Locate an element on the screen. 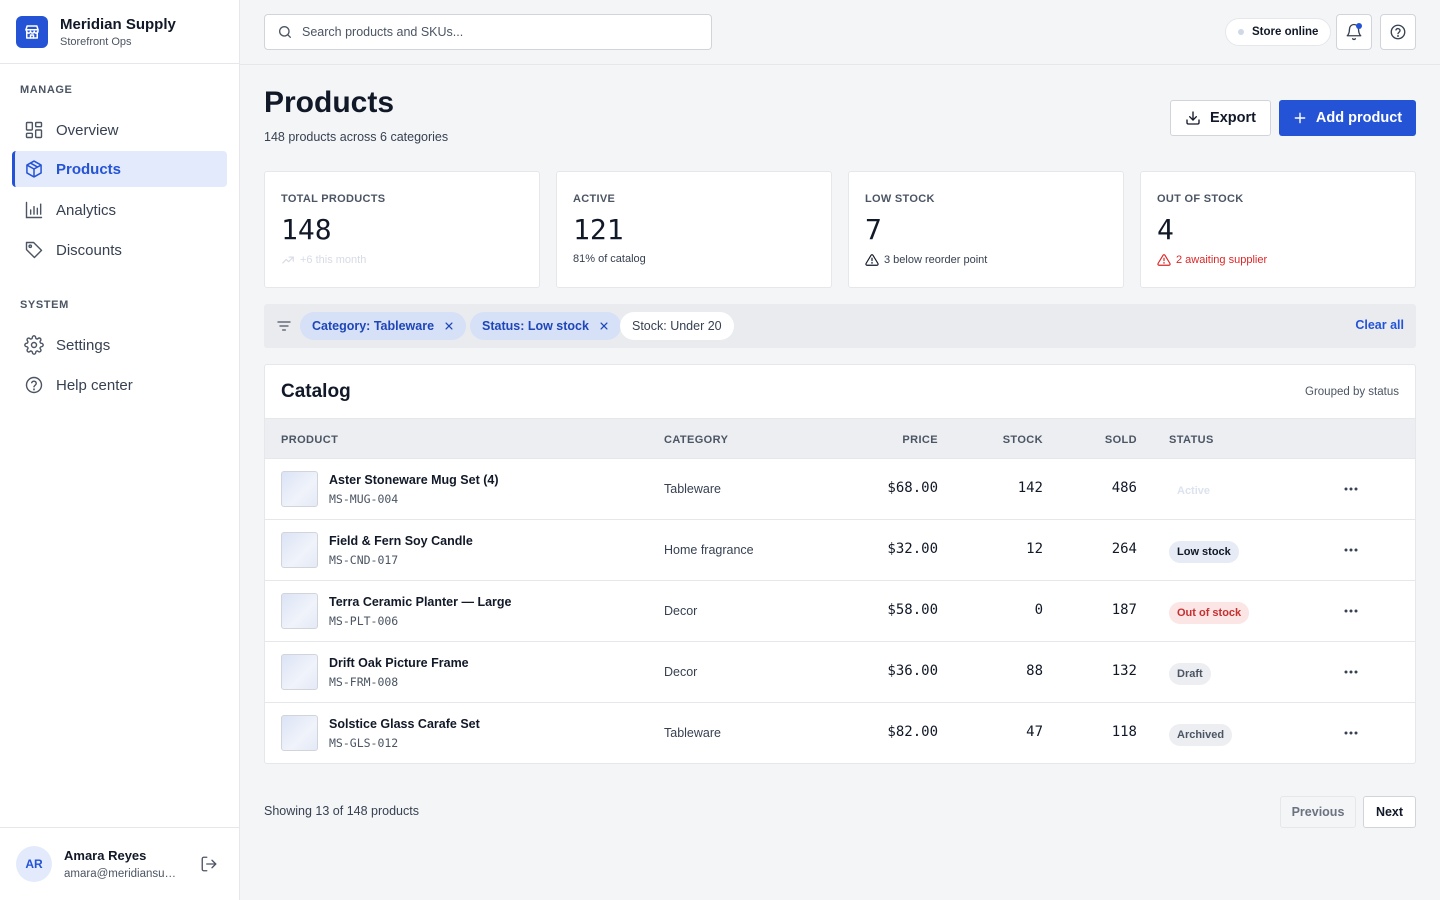 This screenshot has width=1440, height=900. product-sold: 132 is located at coordinates (1124, 671).